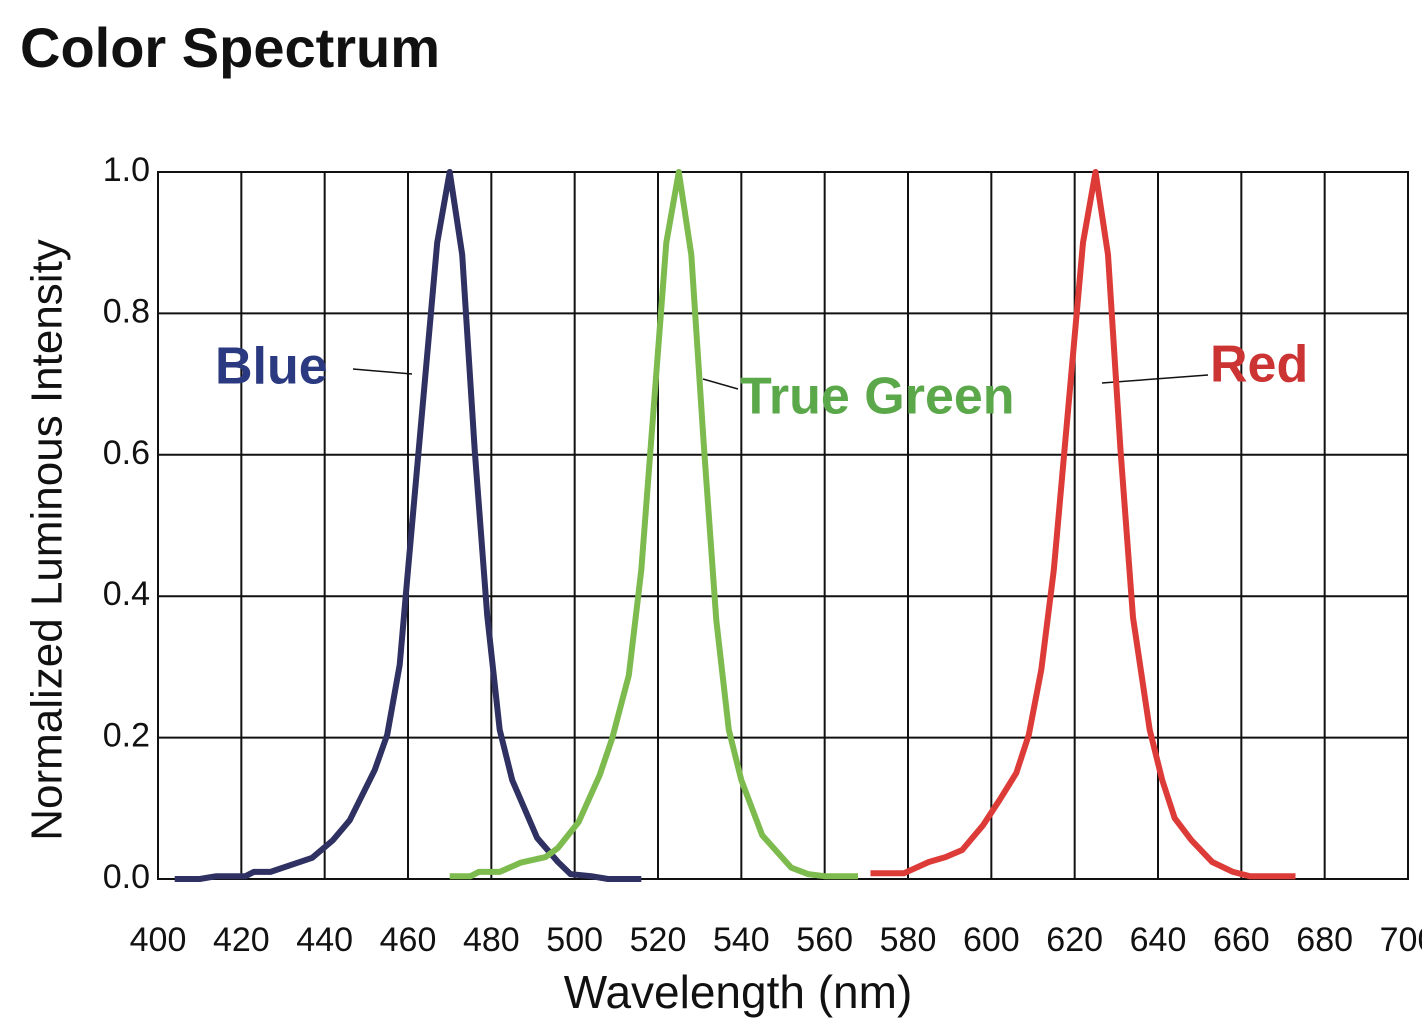  I want to click on x-tick-label: 580, so click(908, 940).